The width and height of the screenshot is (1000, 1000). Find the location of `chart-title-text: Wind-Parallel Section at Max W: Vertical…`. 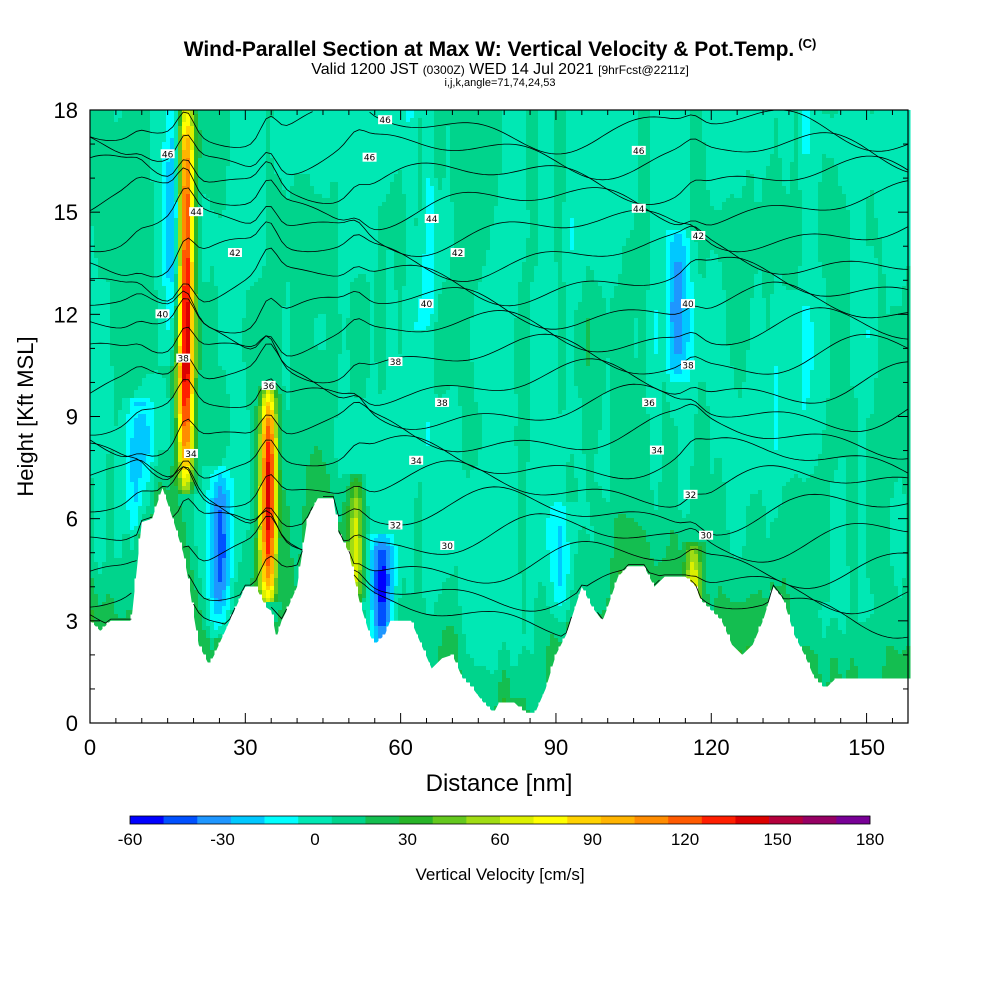

chart-title-text: Wind-Parallel Section at Max W: Vertical… is located at coordinates (489, 49).